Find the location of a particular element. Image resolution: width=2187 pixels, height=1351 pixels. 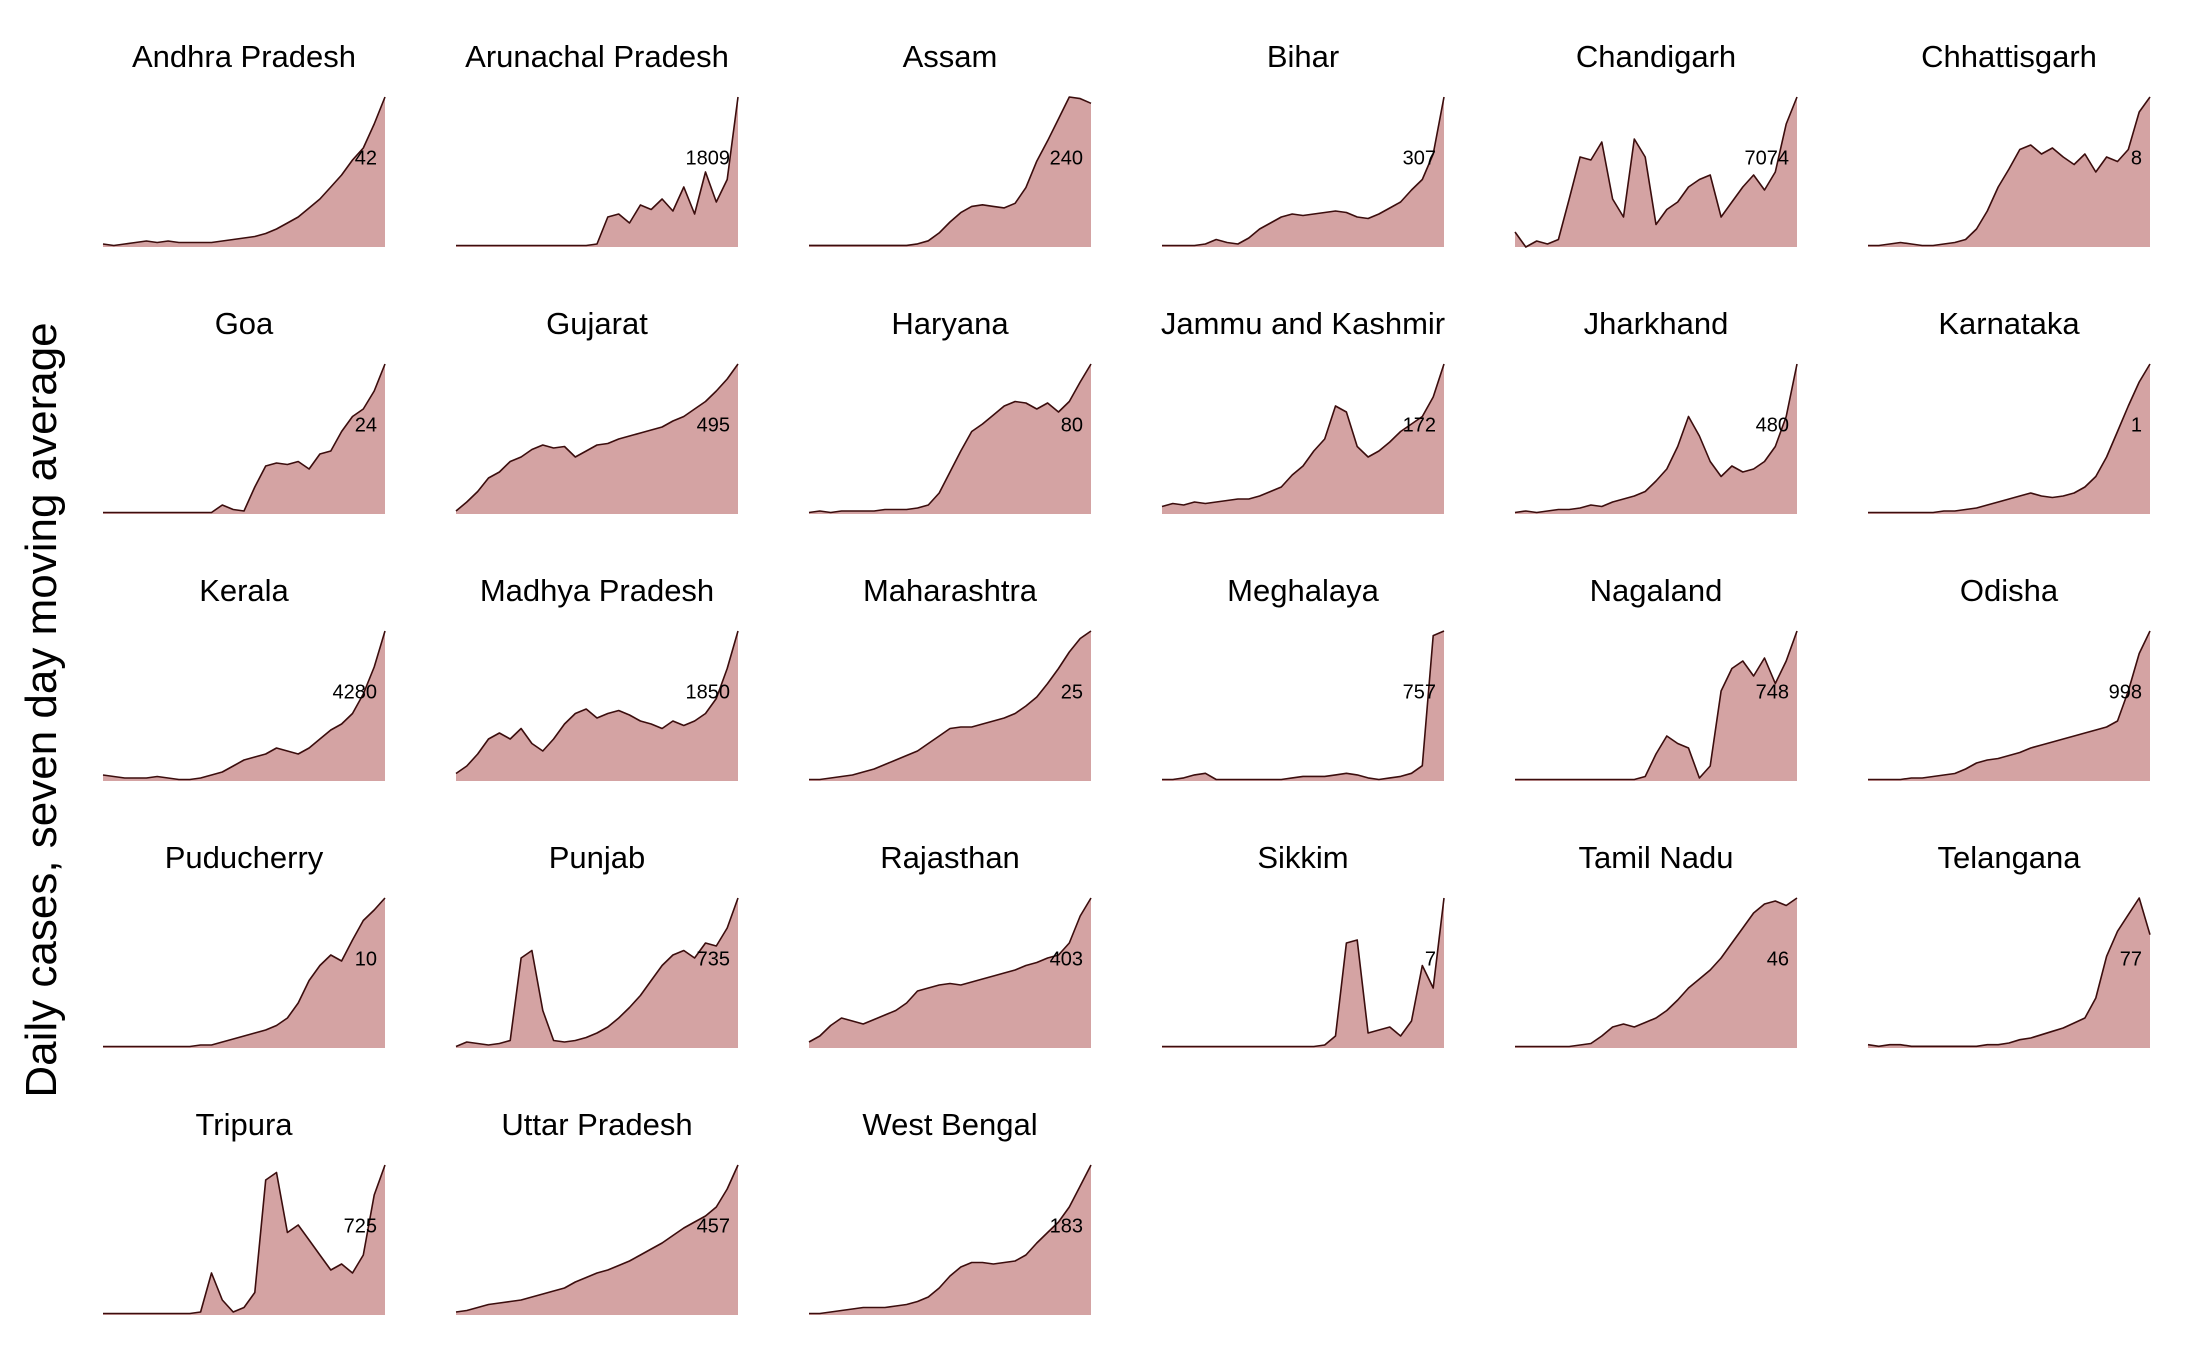

line-series-west-bengal is located at coordinates (950, 1239).